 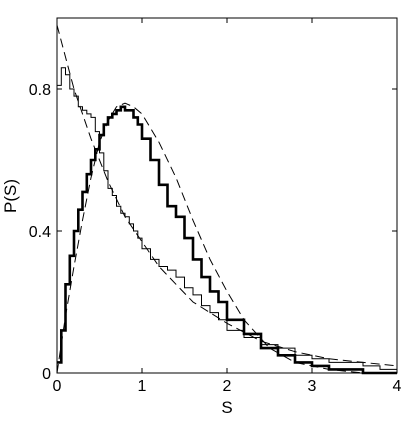 What do you see at coordinates (46, 374) in the screenshot?
I see `y-tick-label: 0` at bounding box center [46, 374].